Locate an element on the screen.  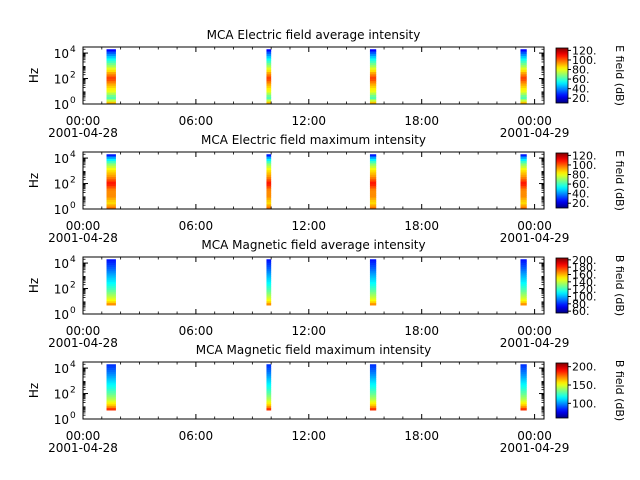
x-tick-label: 18:00 is located at coordinates (421, 121).